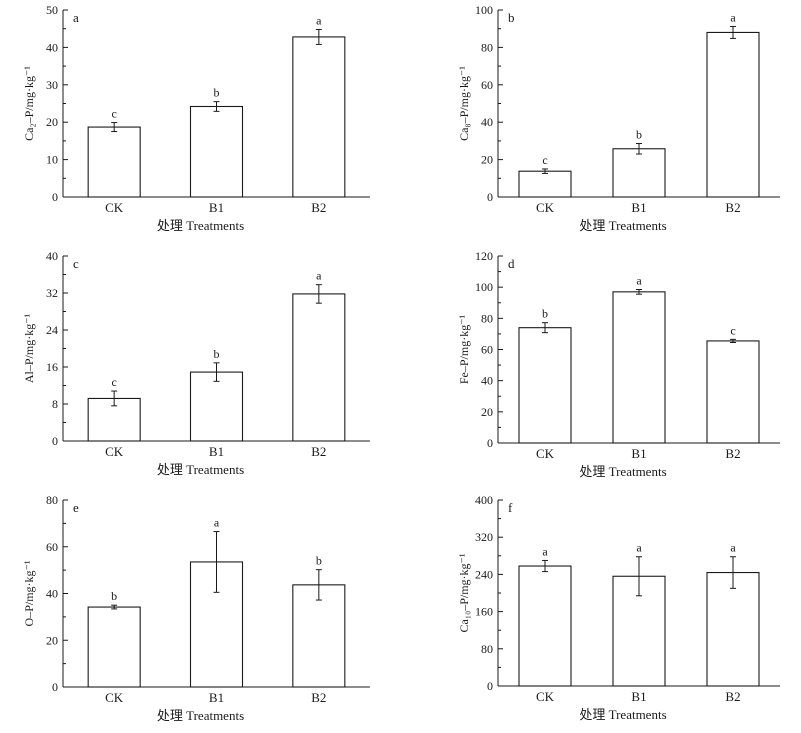 The width and height of the screenshot is (801, 733). I want to click on y-tick-label: 50, so click(52, 10).